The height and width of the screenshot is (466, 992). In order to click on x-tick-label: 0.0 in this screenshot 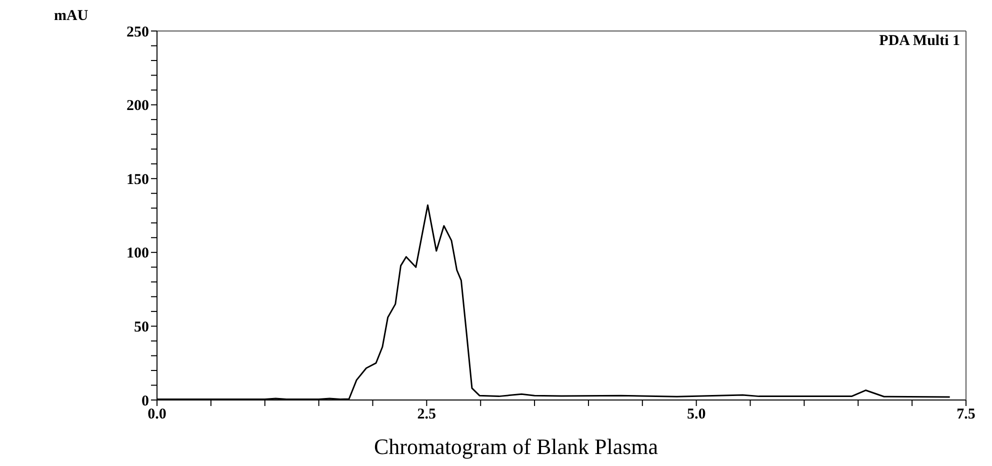, I will do `click(157, 414)`.